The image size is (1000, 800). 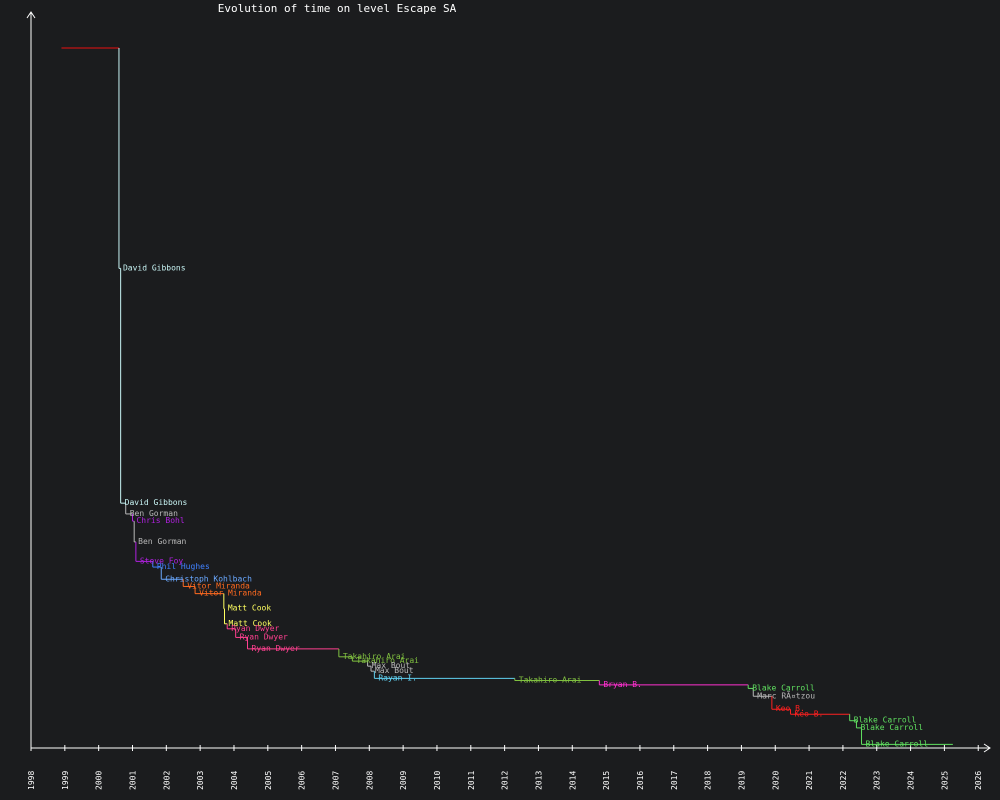 What do you see at coordinates (674, 780) in the screenshot?
I see `x-tick-label: 2017` at bounding box center [674, 780].